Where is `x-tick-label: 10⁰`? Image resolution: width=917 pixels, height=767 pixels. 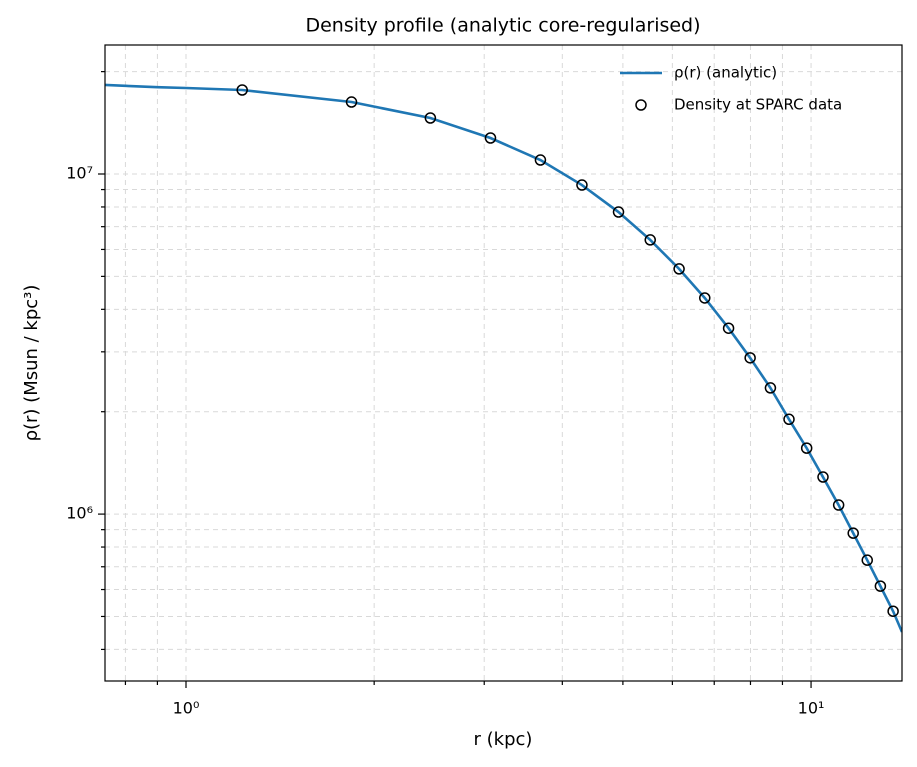 x-tick-label: 10⁰ is located at coordinates (186, 708).